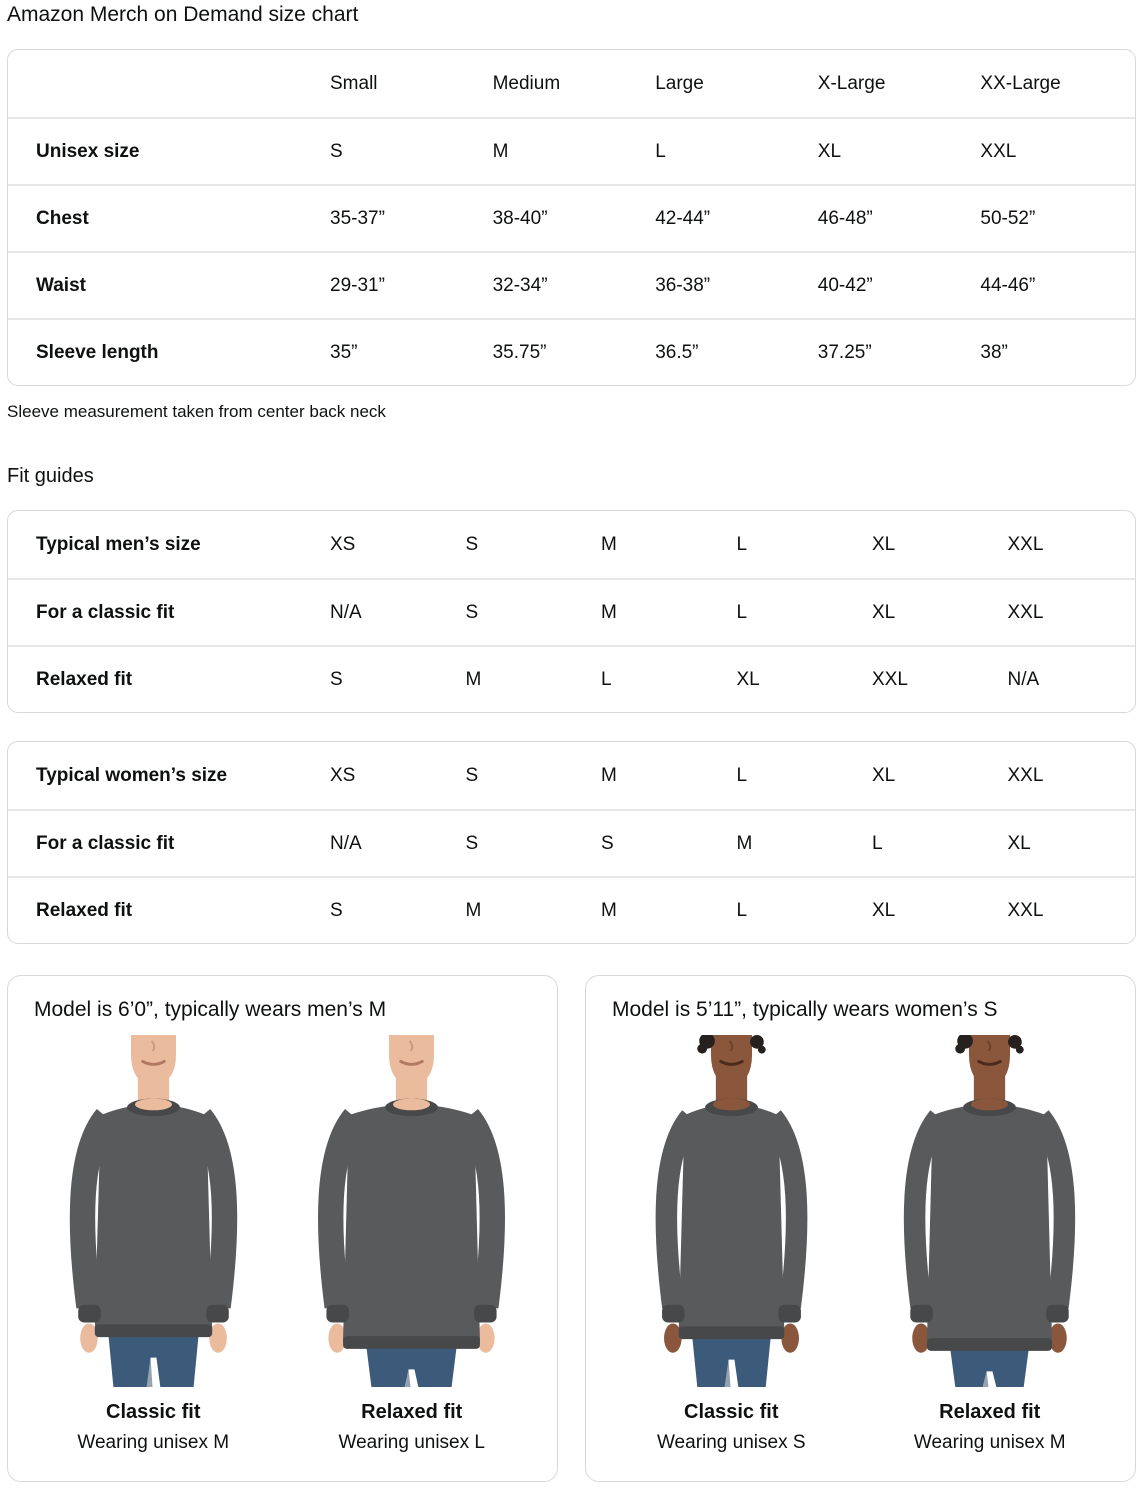 This screenshot has width=1143, height=1500. What do you see at coordinates (1020, 83) in the screenshot?
I see `column-header-xxlarge: XX-Large` at bounding box center [1020, 83].